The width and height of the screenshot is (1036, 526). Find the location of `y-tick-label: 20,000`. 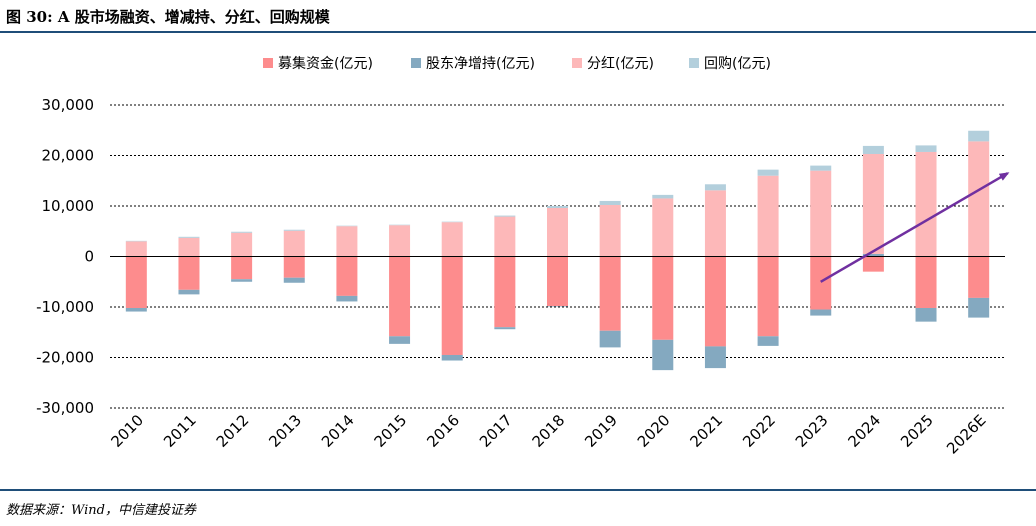

y-tick-label: 20,000 is located at coordinates (68, 156).